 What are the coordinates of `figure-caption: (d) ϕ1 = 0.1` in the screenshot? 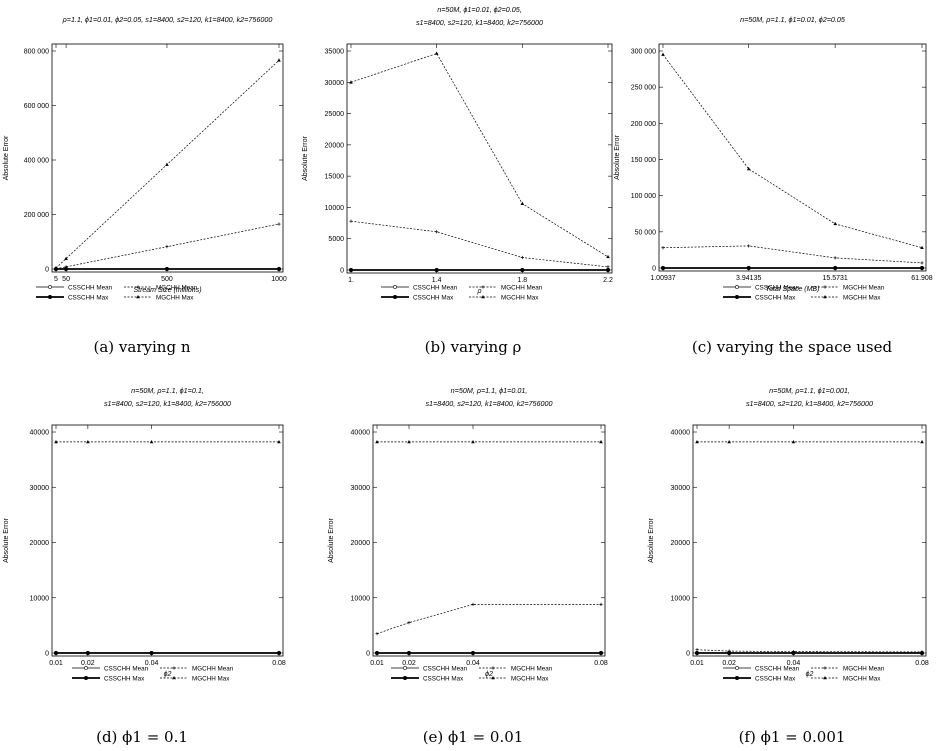 It's located at (142, 737).